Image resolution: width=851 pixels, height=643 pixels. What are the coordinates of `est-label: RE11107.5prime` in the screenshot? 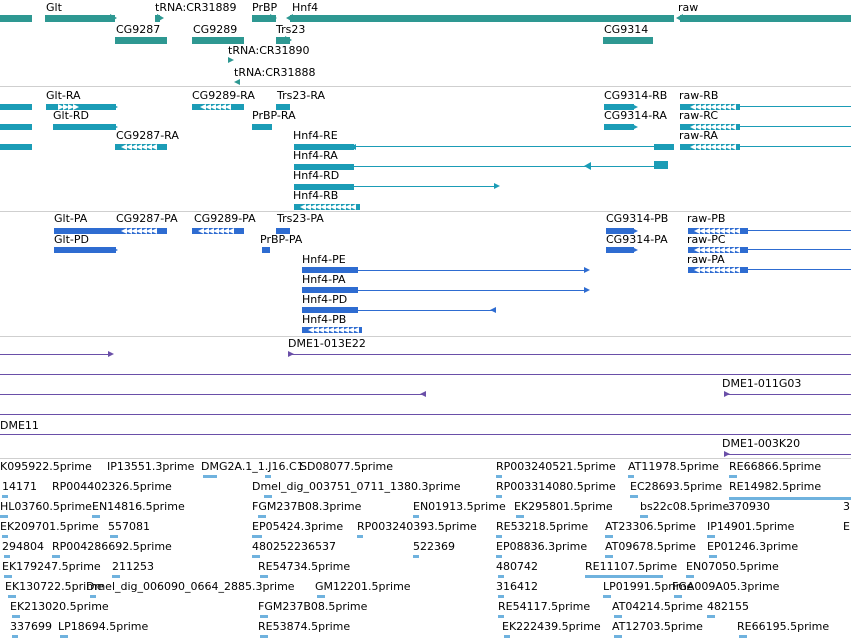 It's located at (631, 566).